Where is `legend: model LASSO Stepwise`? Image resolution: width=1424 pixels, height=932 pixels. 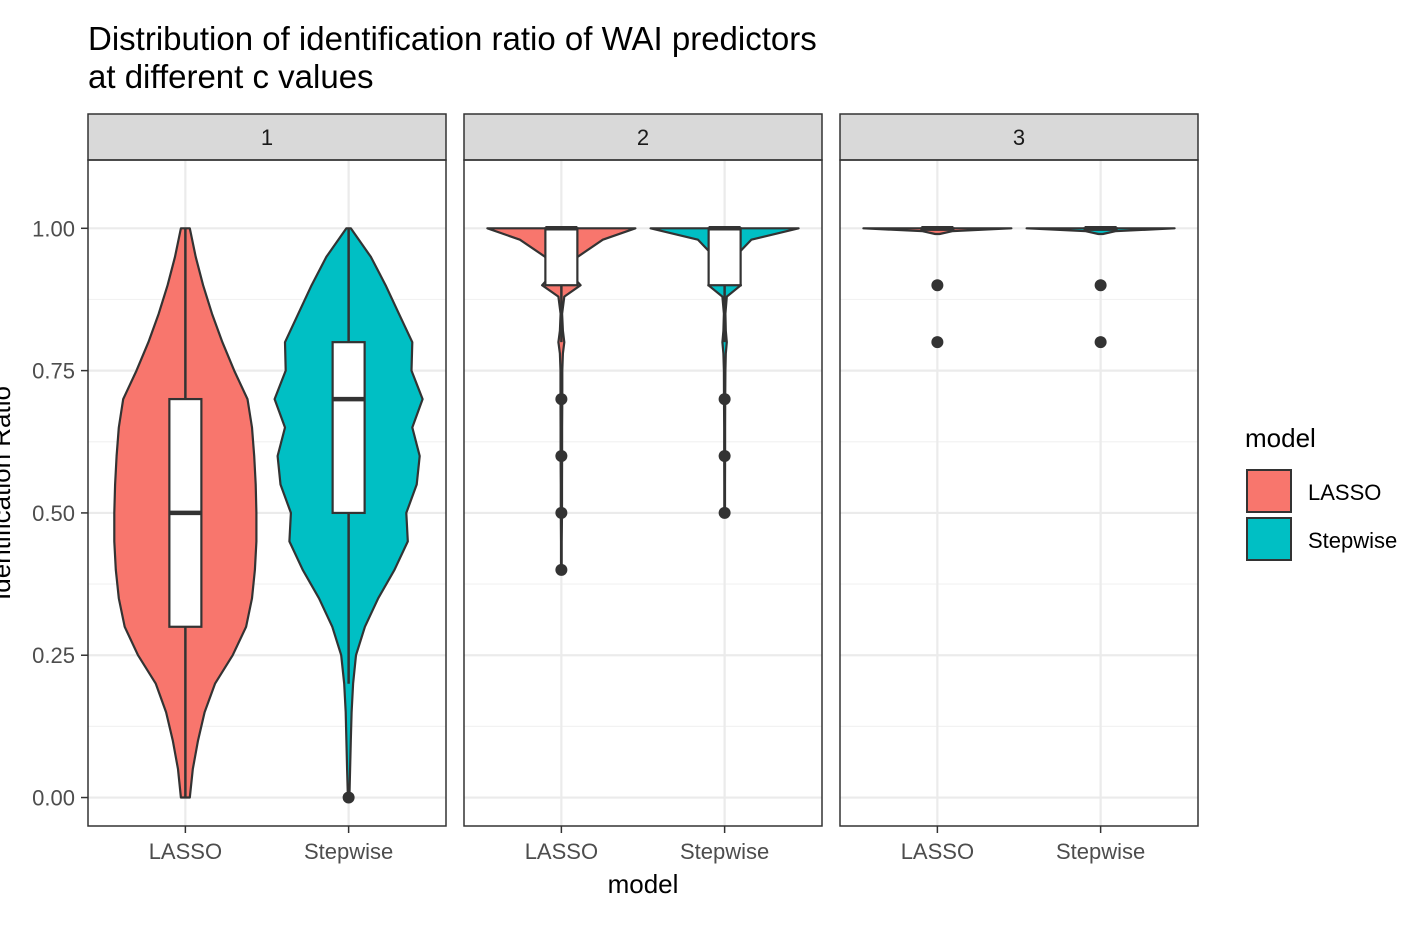 legend: model LASSO Stepwise is located at coordinates (1321, 492).